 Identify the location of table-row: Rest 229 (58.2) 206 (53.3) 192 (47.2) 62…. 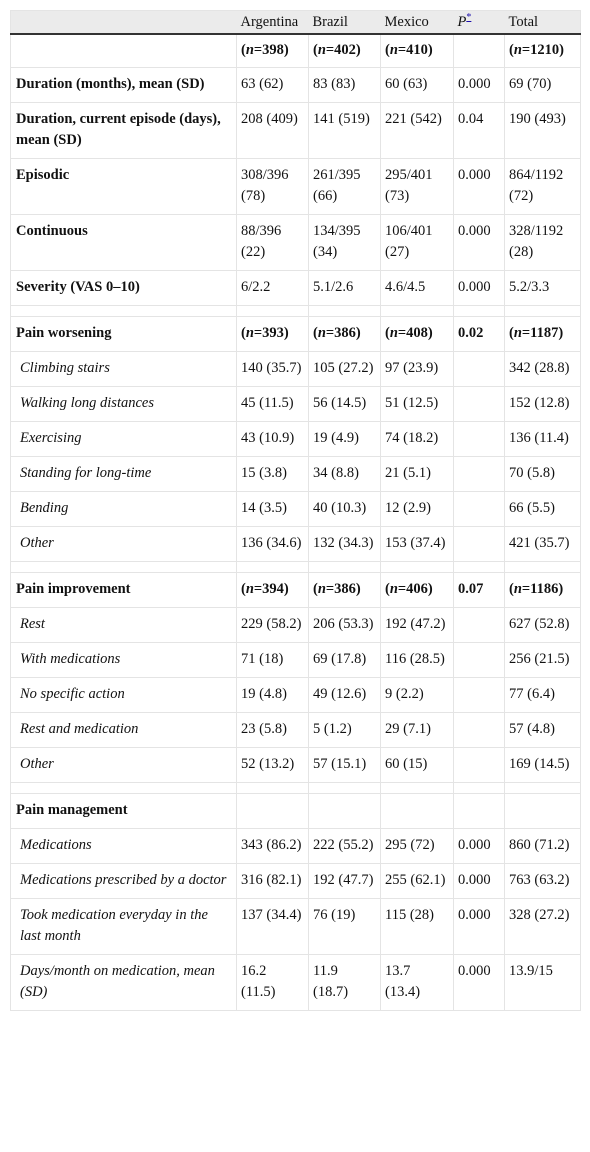
(295, 625).